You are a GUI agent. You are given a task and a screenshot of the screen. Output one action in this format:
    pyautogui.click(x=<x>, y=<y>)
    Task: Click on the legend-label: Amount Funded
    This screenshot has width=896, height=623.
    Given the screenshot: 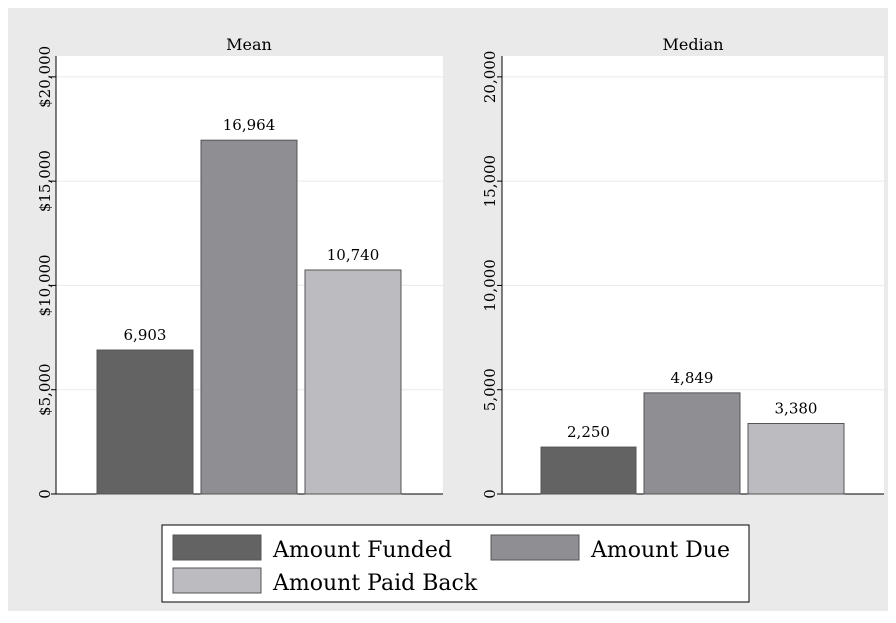 What is the action you would take?
    pyautogui.click(x=362, y=550)
    